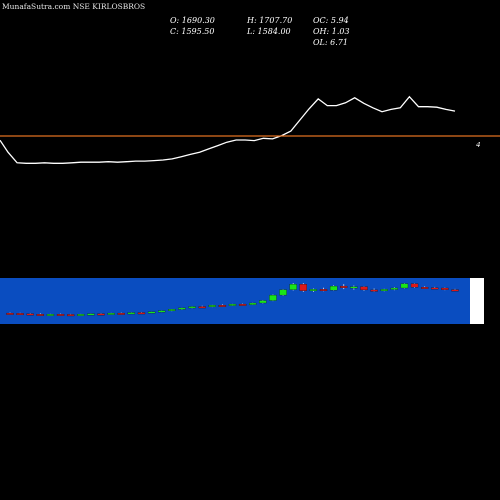 Image resolution: width=500 pixels, height=500 pixels. Describe the element at coordinates (477, 301) in the screenshot. I see `right-scale-strip` at that location.